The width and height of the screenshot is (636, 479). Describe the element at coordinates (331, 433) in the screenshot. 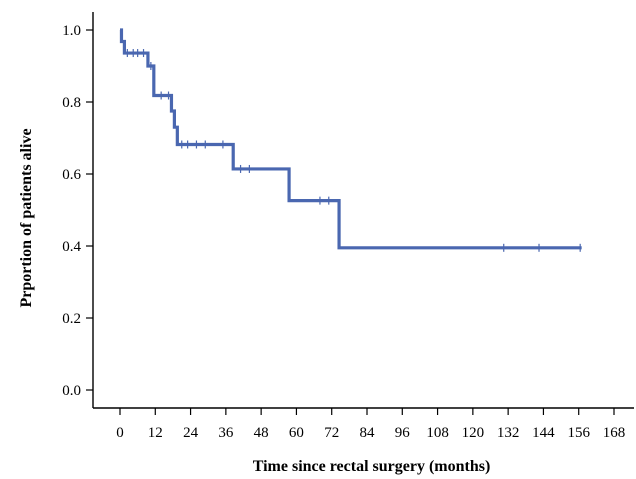

I see `x-tick-label: 72` at that location.